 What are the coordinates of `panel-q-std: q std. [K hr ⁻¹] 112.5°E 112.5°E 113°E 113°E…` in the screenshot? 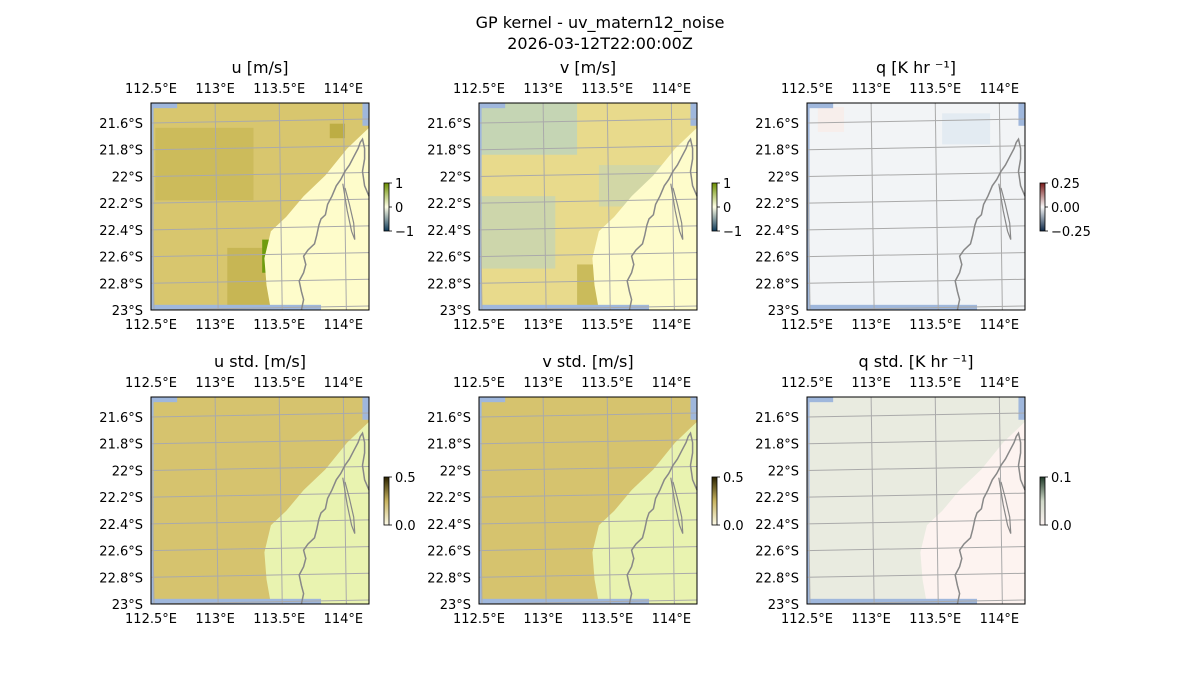 It's located at (913, 489).